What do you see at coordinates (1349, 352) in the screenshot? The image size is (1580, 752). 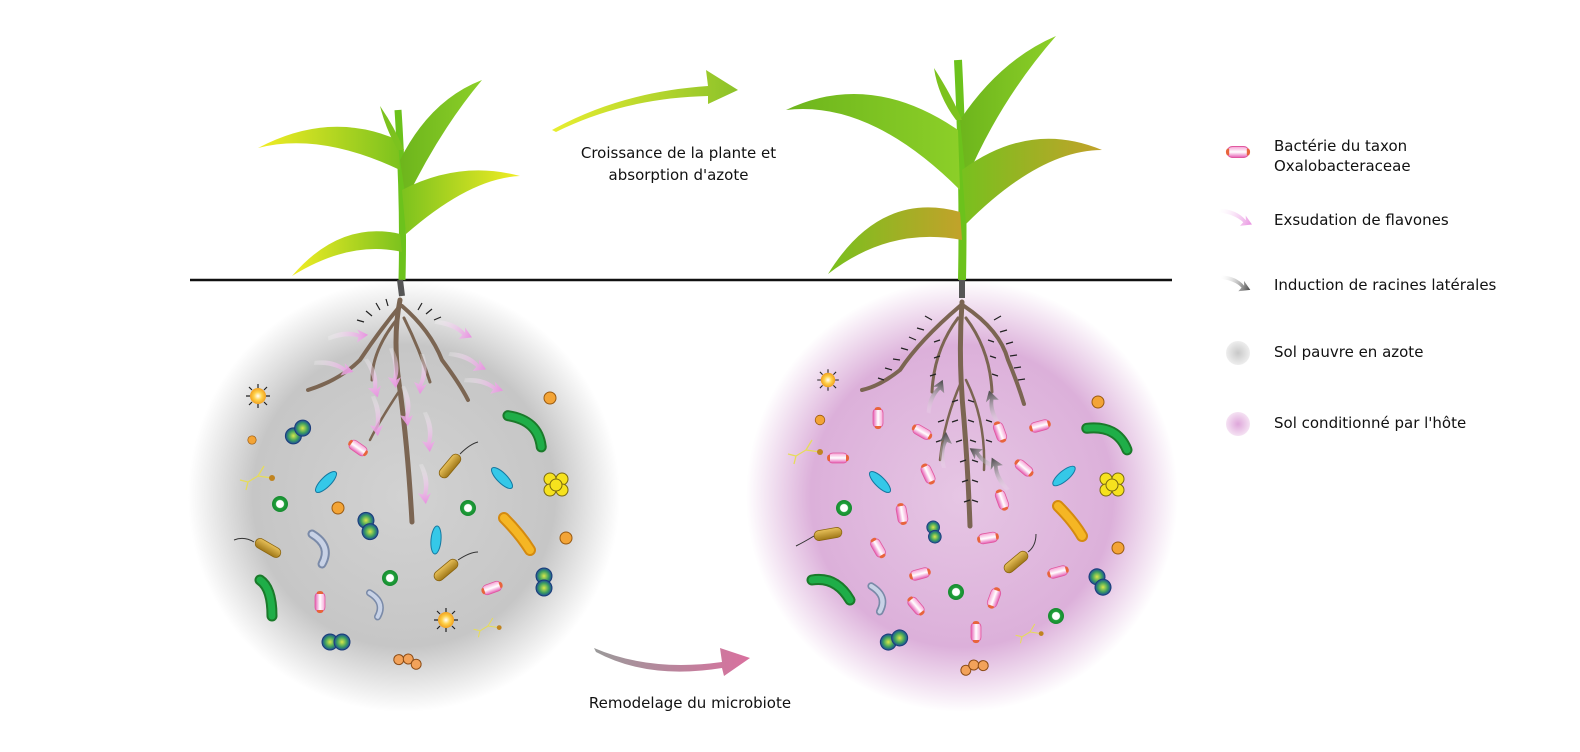 I see `legend-label: Sol pauvre en azote` at bounding box center [1349, 352].